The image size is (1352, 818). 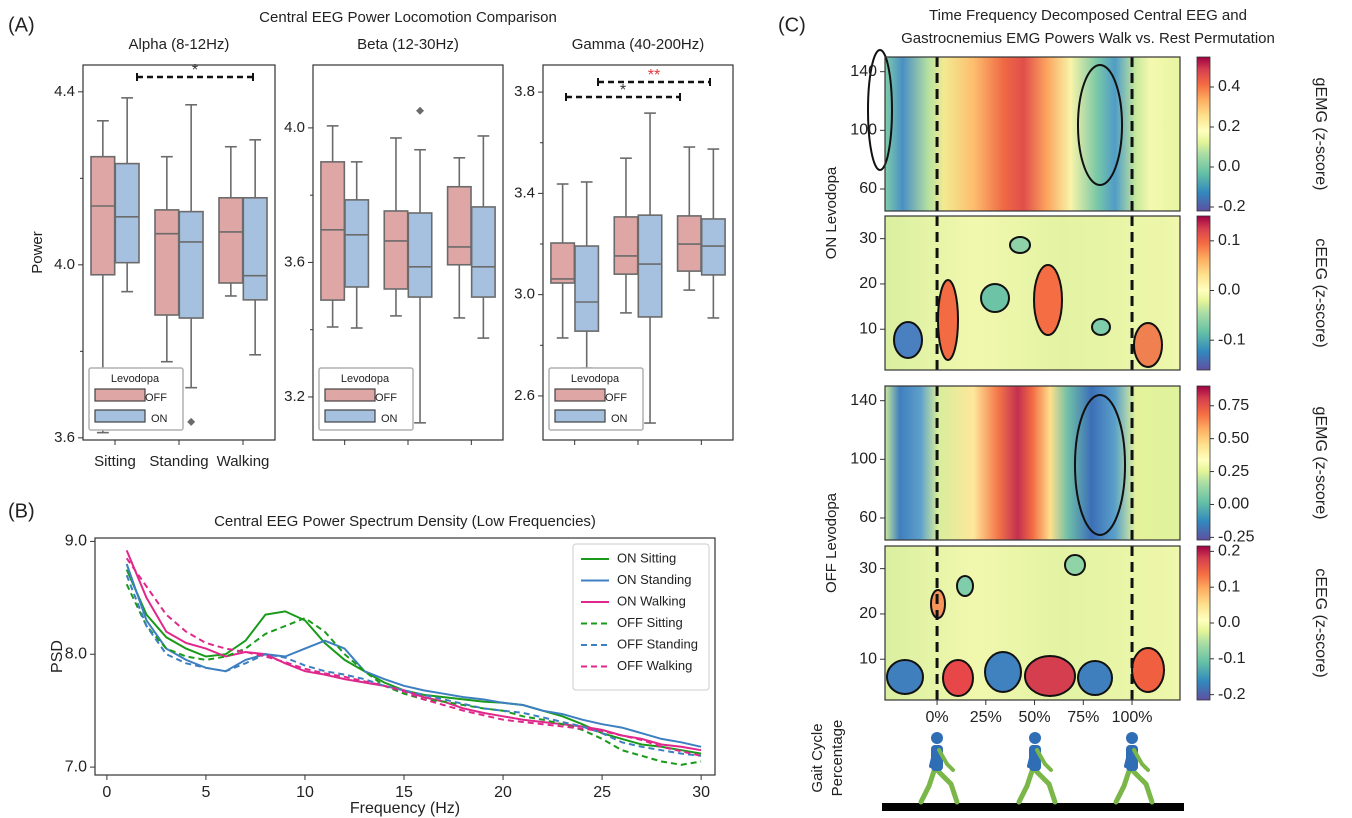 What do you see at coordinates (1229, 586) in the screenshot?
I see `colorbar-tick-label: 0.1` at bounding box center [1229, 586].